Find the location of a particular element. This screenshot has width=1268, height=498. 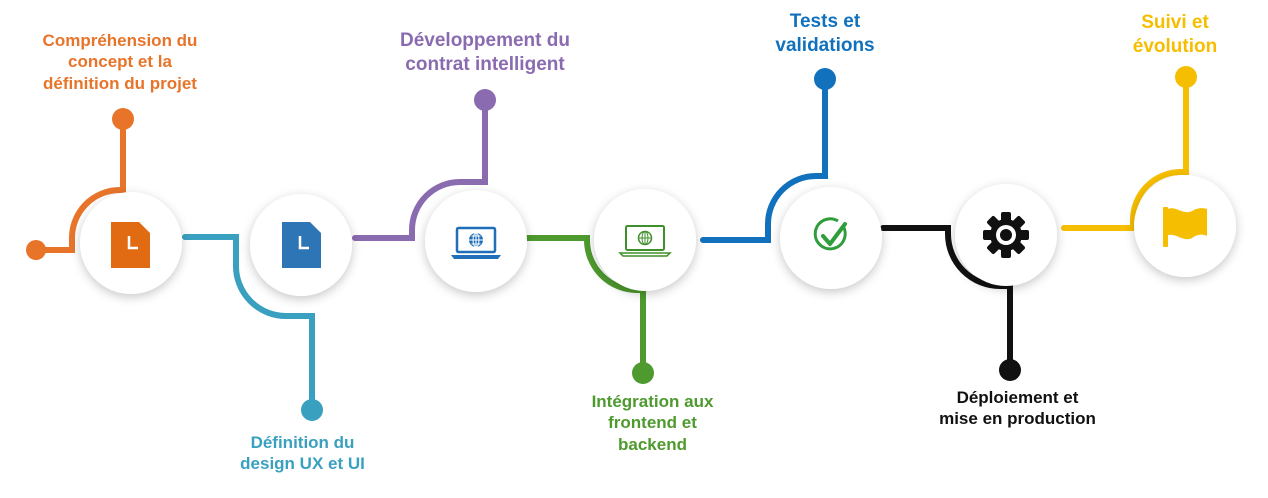

gear-icon is located at coordinates (1006, 235).